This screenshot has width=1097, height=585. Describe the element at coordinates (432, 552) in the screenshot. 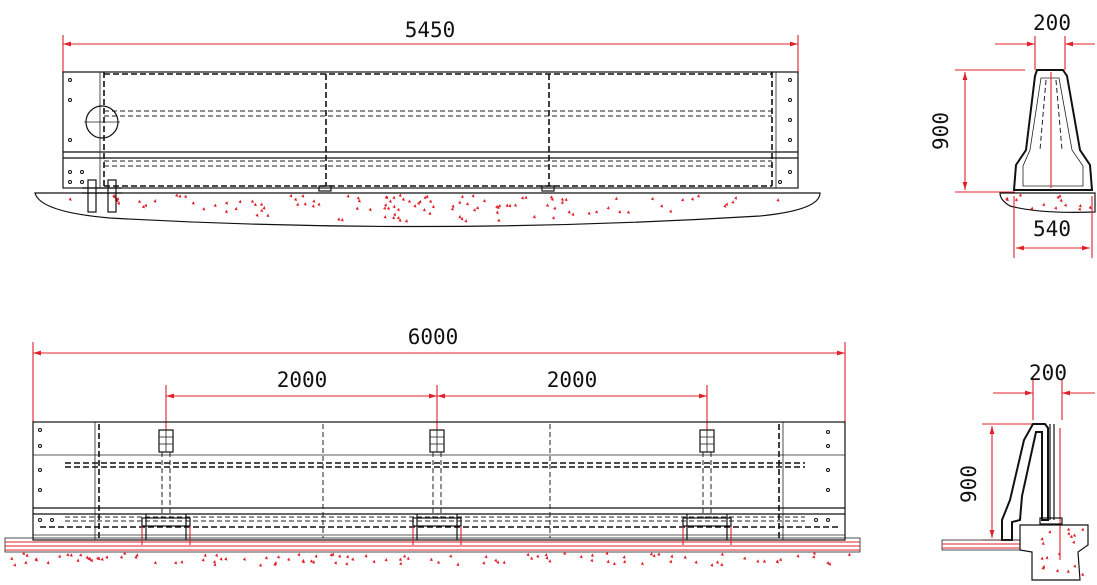

I see `bottom-foundation` at that location.